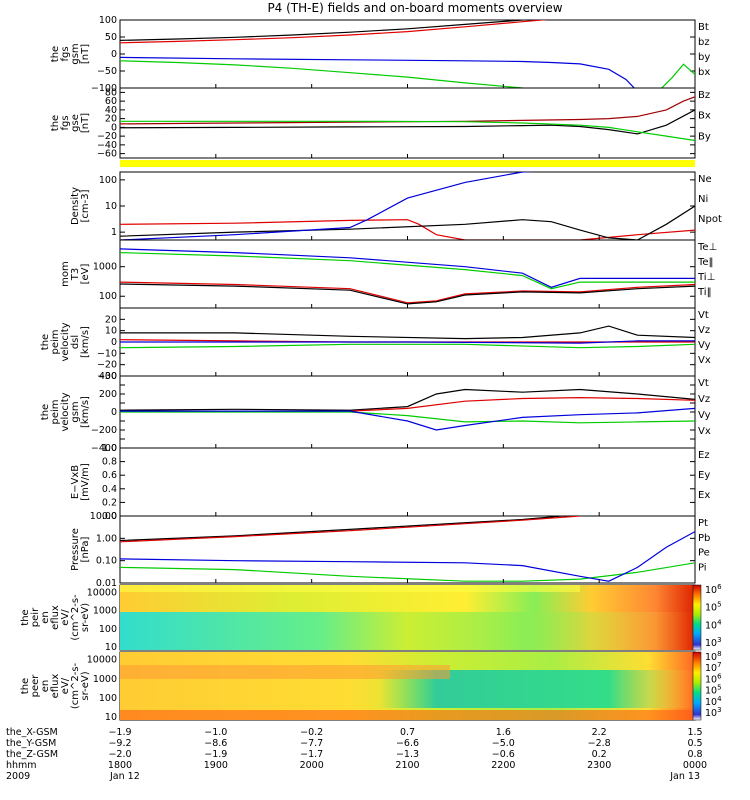 The image size is (750, 800). I want to click on series-line-bz, so click(334, 32).